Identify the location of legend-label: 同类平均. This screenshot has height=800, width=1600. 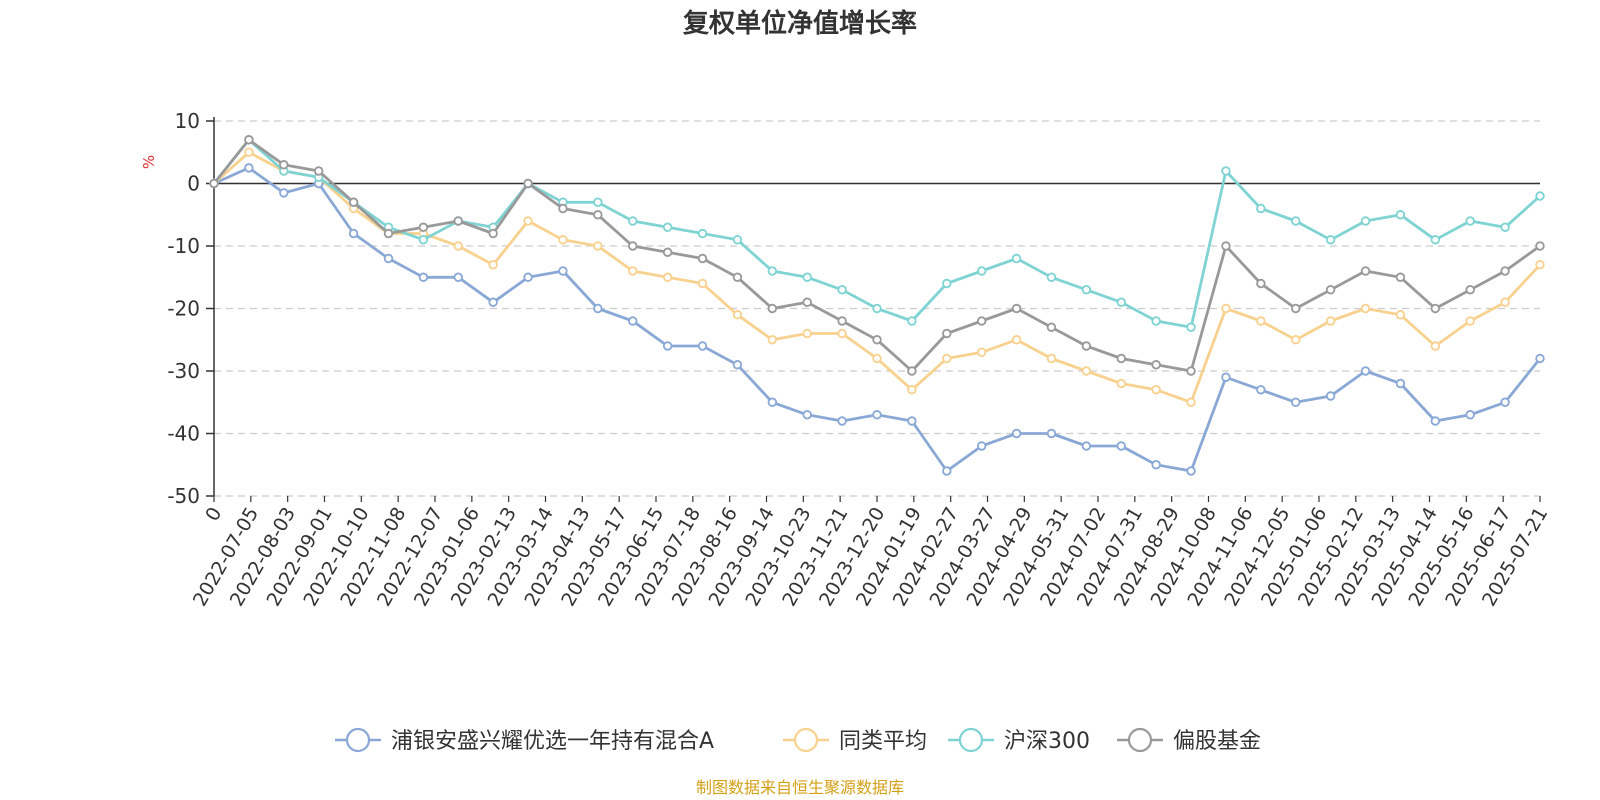
(883, 741).